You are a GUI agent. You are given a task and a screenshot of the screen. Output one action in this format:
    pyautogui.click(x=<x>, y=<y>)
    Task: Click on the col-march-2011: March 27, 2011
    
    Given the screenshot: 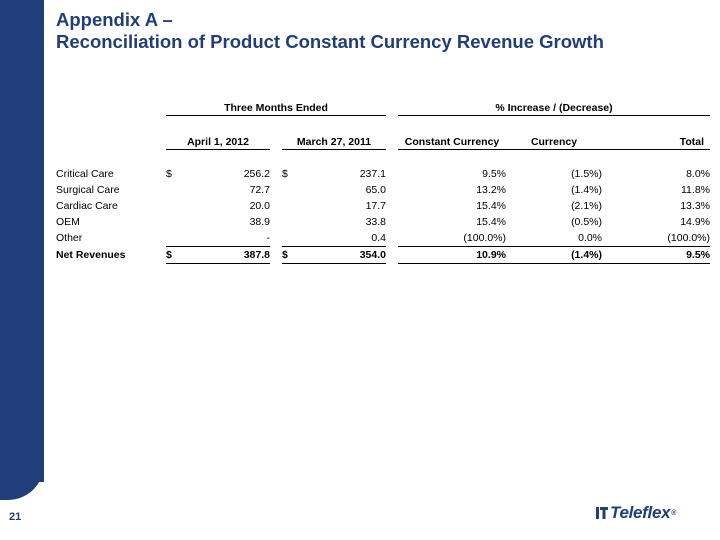 What is the action you would take?
    pyautogui.click(x=334, y=141)
    